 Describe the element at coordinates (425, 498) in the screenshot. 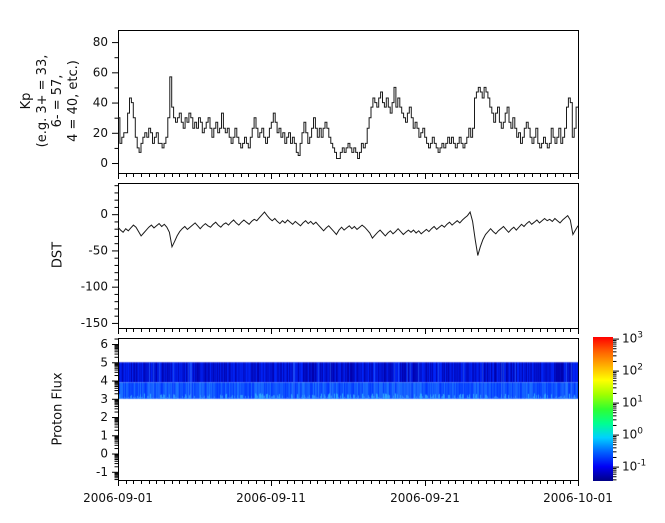

I see `x-tick-label-3: 2006-09-21` at that location.